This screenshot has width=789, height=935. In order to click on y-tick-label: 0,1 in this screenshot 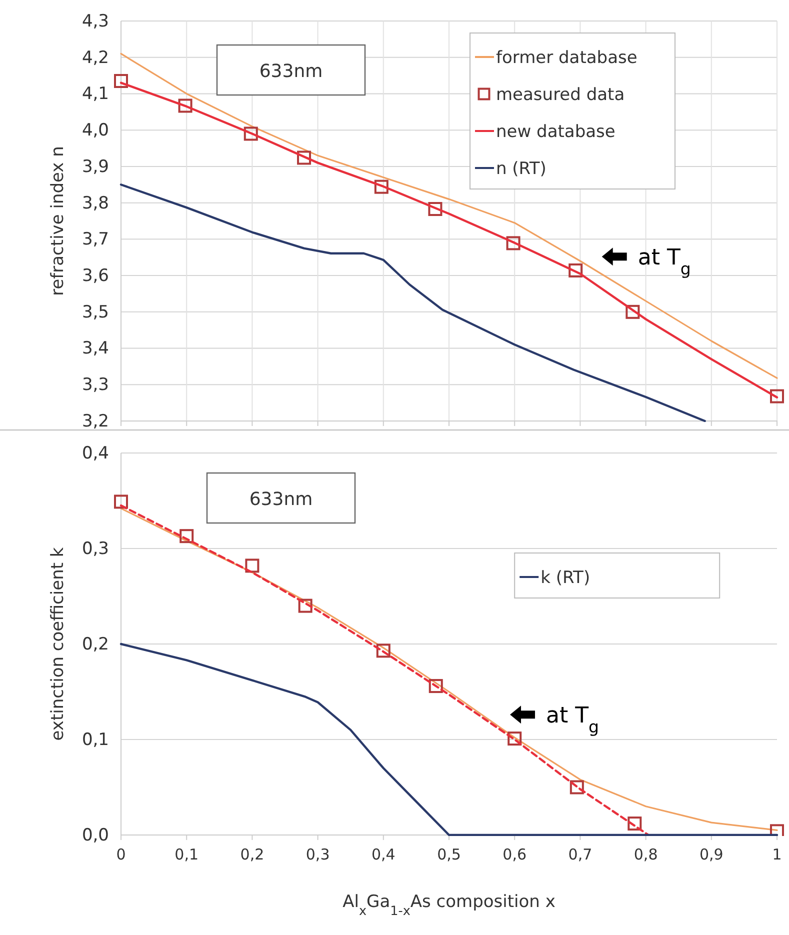, I will do `click(95, 740)`.